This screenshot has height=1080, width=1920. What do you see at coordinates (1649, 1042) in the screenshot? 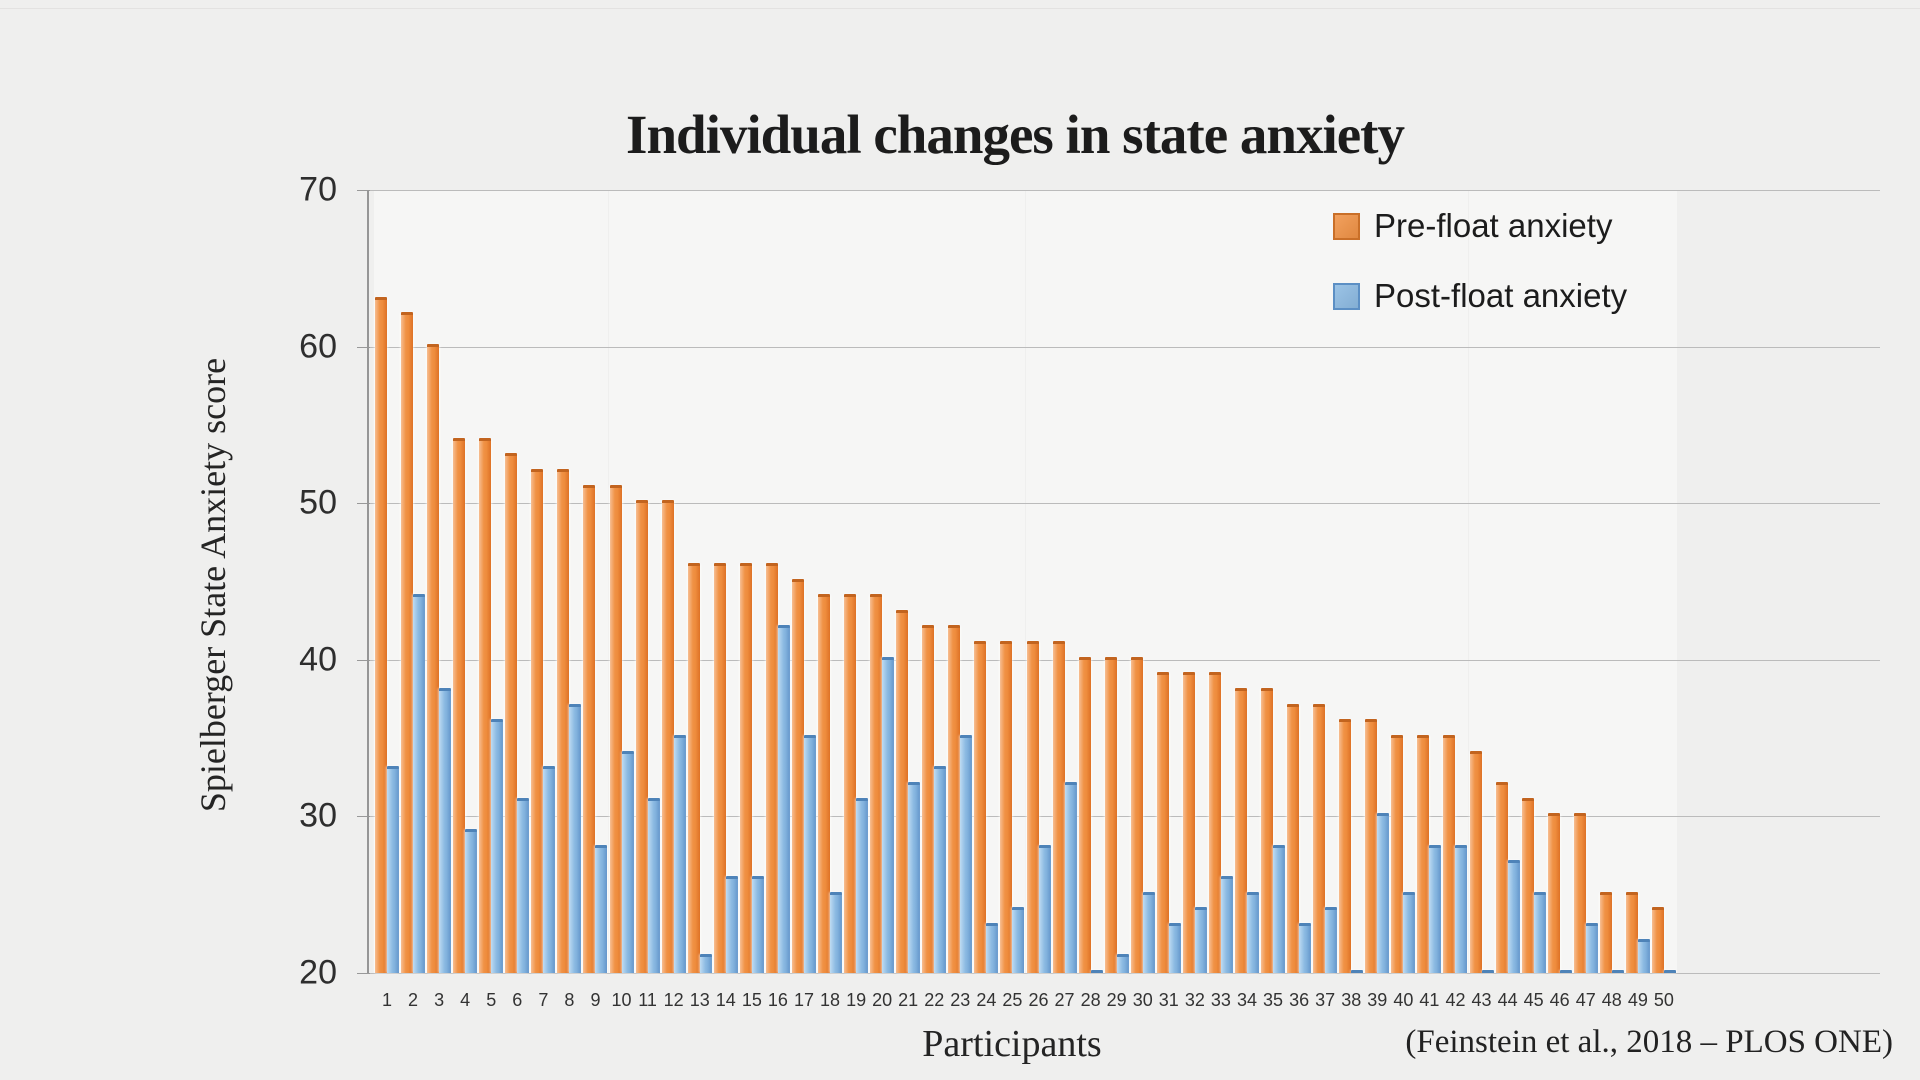
I see `citation-text: (Feinstein et al., 2018 – PLOS ONE)` at bounding box center [1649, 1042].